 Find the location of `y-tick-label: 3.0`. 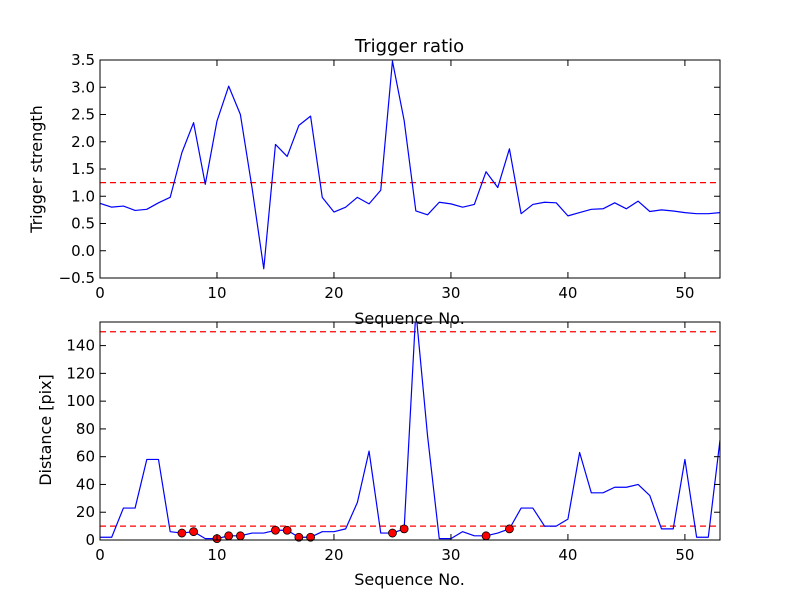

y-tick-label: 3.0 is located at coordinates (83, 87).